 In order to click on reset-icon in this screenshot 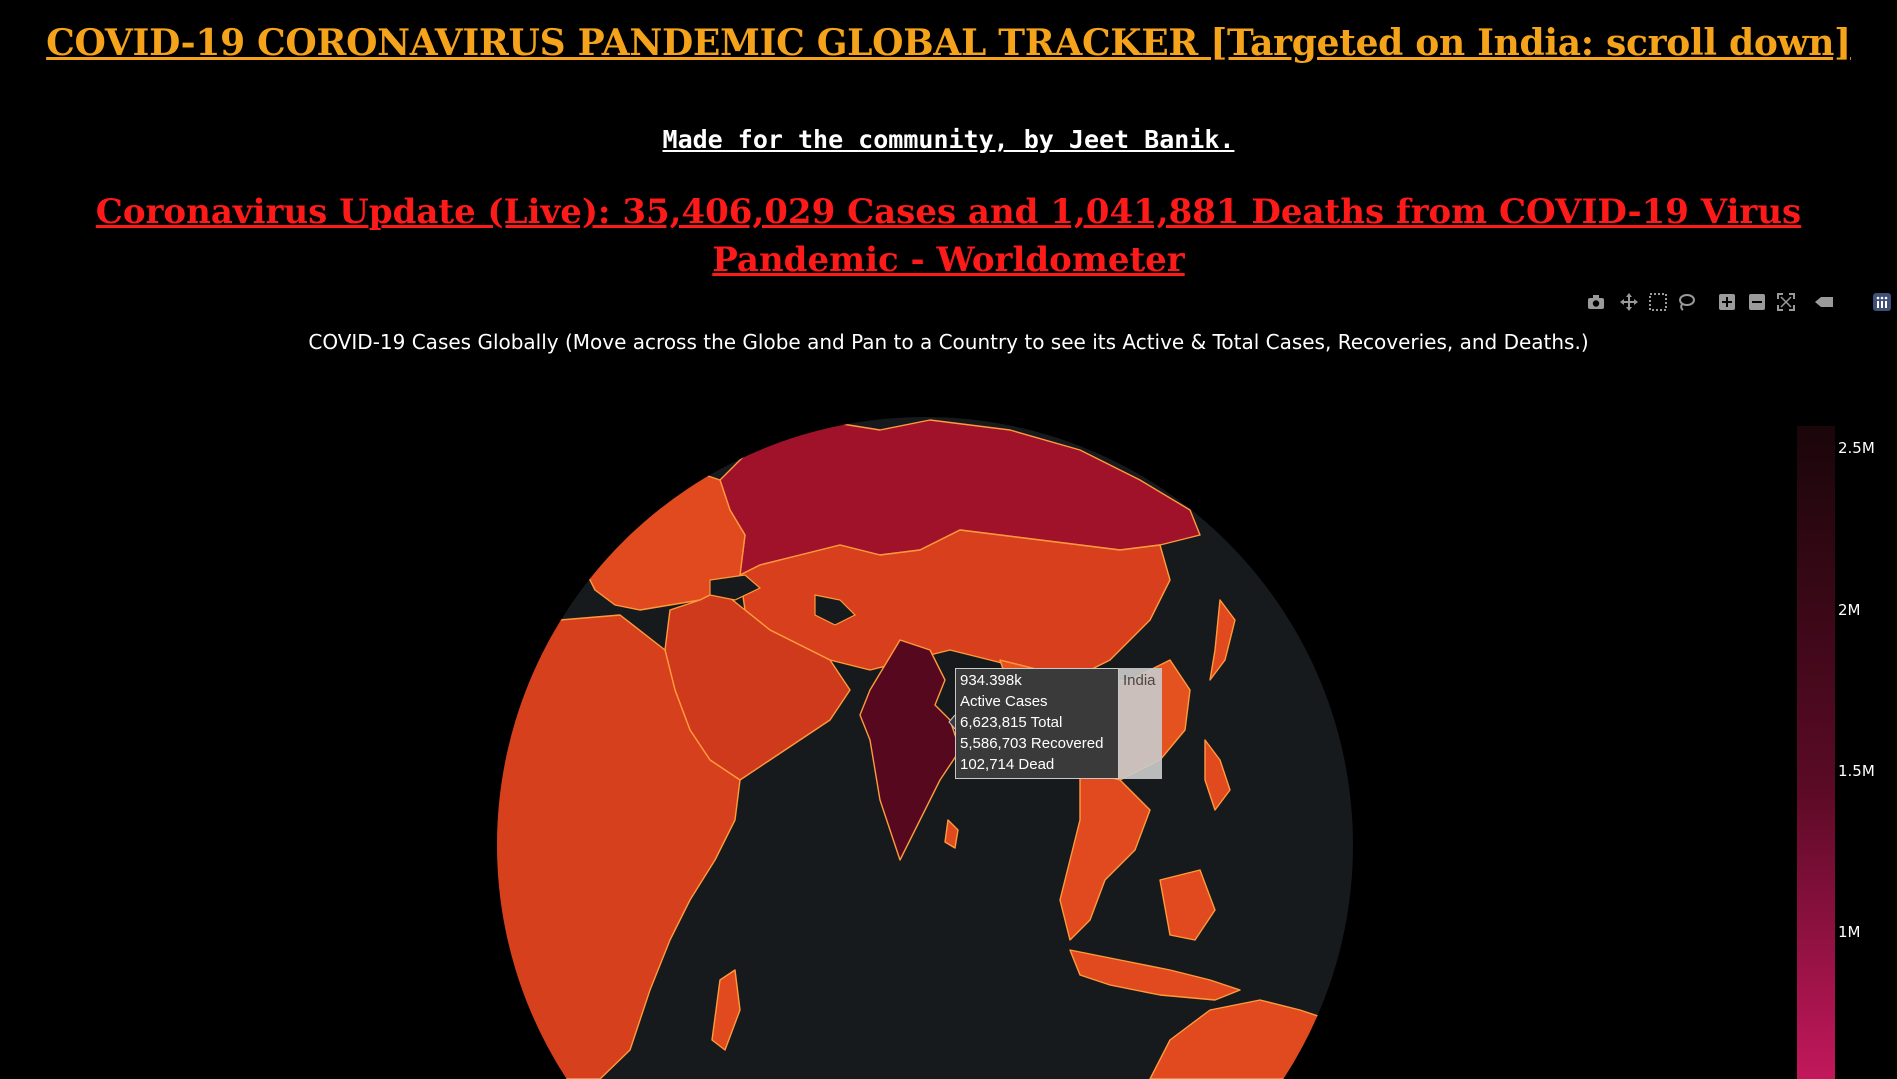, I will do `click(1786, 303)`.